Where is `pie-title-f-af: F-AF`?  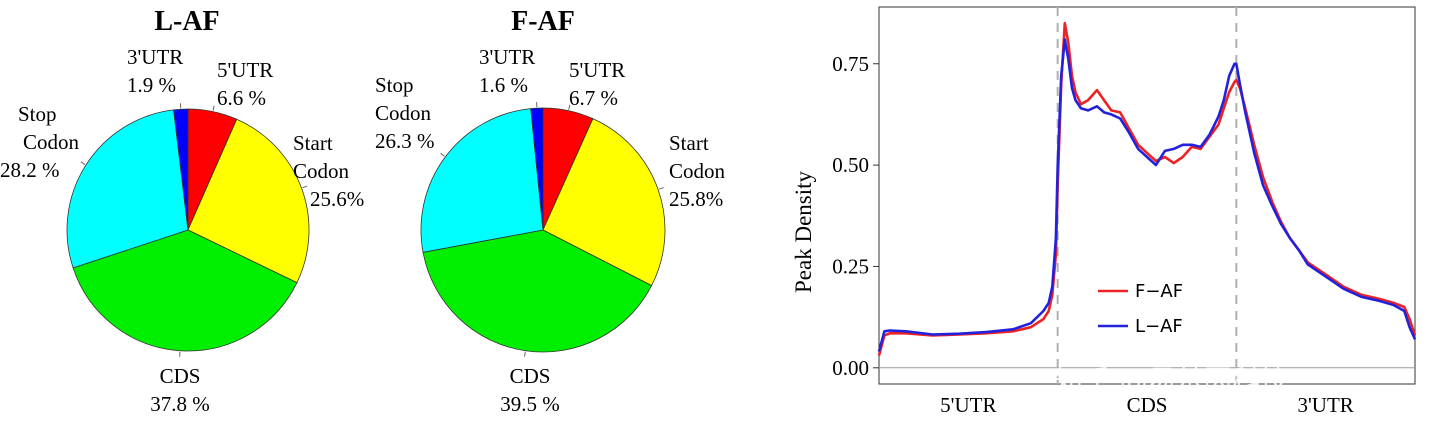
pie-title-f-af: F-AF is located at coordinates (543, 21).